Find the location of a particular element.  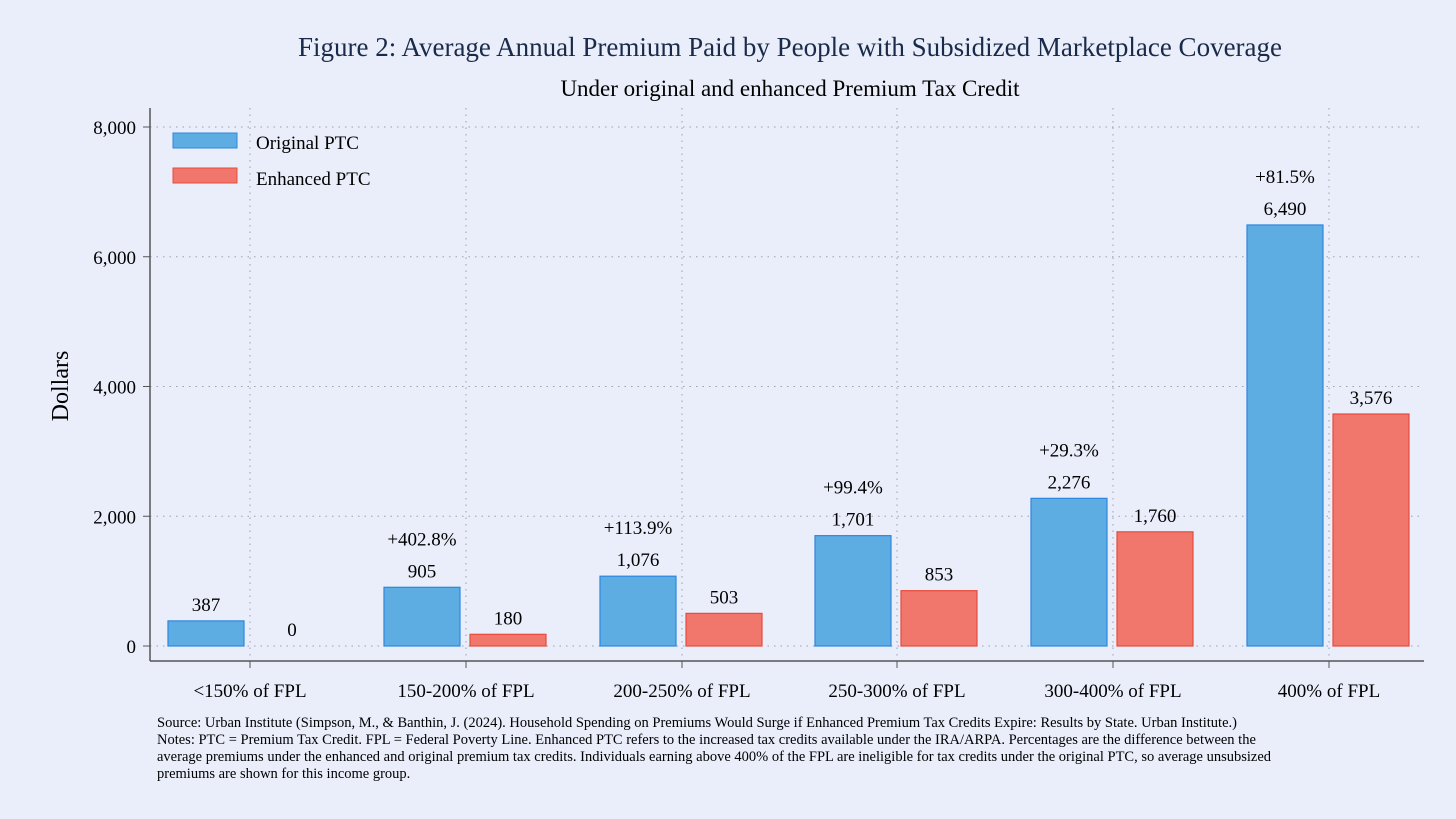

data-label-original: 6,490 is located at coordinates (1285, 209).